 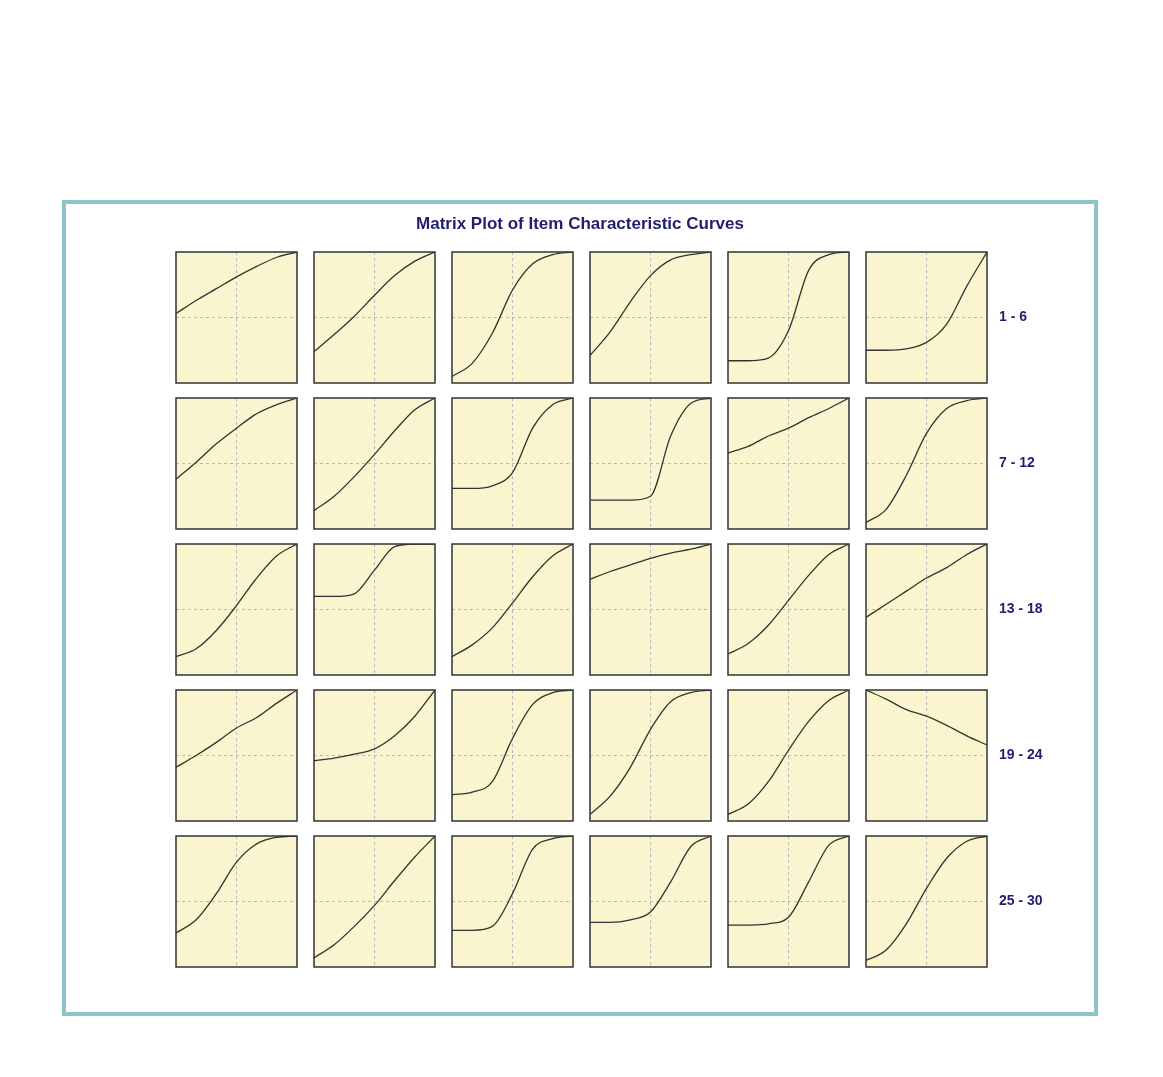 What do you see at coordinates (1021, 753) in the screenshot?
I see `text: 19 - 24` at bounding box center [1021, 753].